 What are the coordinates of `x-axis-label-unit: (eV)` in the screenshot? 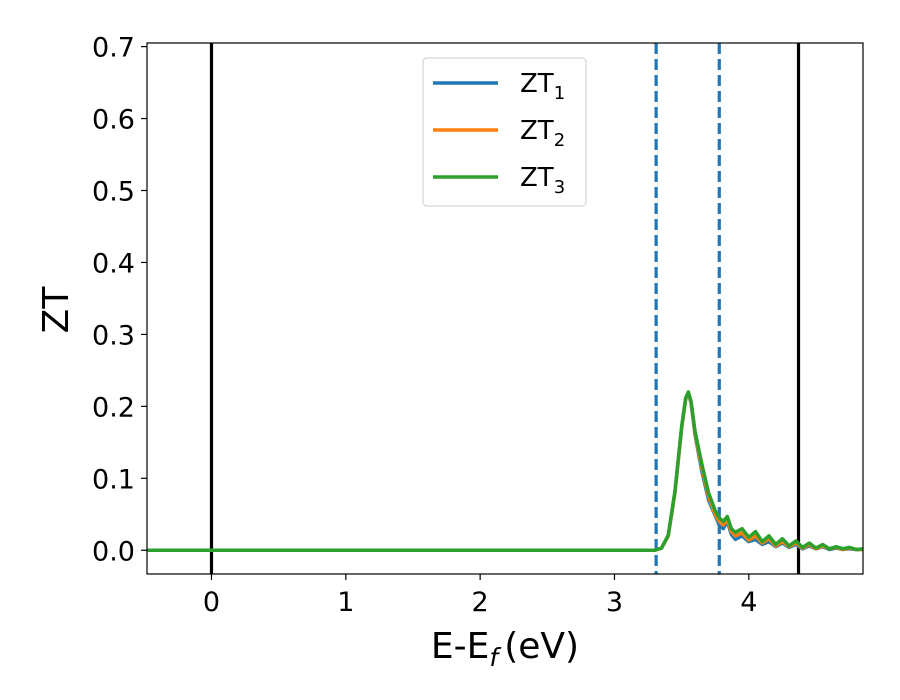 It's located at (541, 646).